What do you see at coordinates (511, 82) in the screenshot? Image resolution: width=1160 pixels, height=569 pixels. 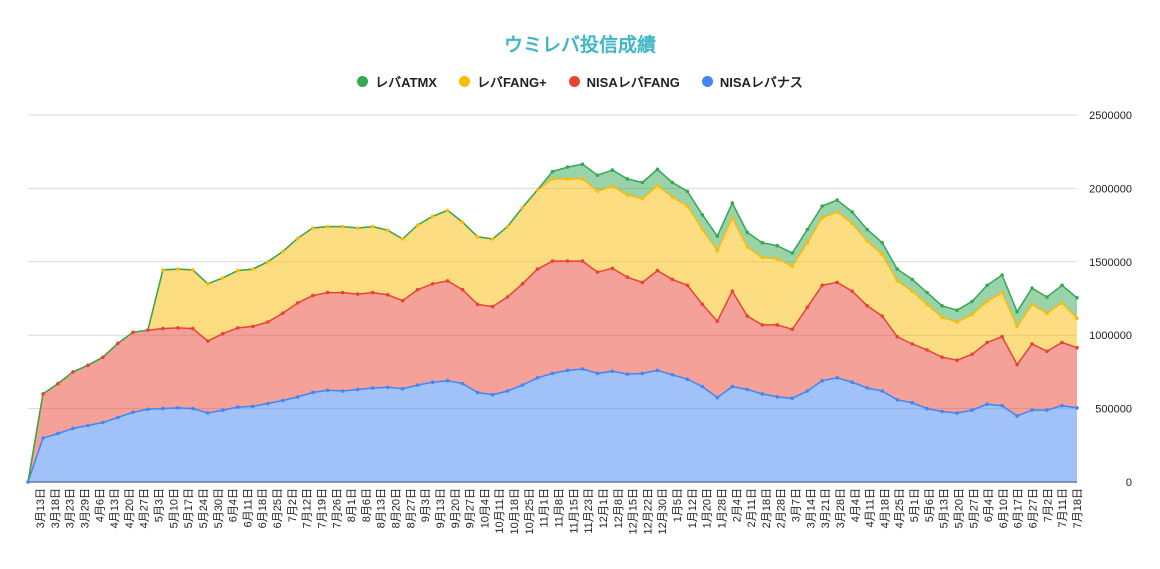 I see `legend-label-fang-plus: レバFANG+` at bounding box center [511, 82].